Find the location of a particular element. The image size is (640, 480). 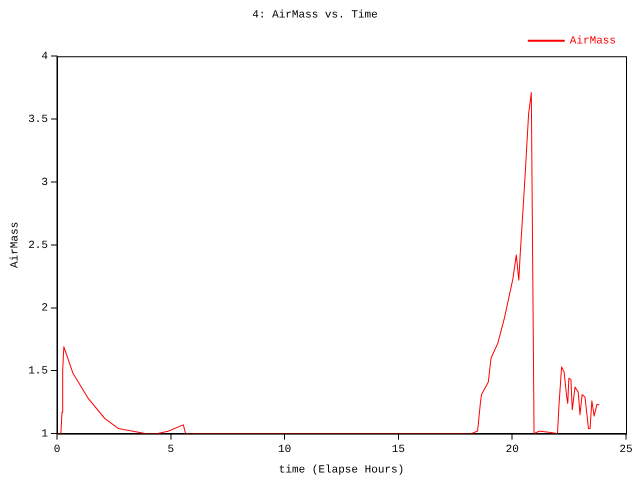

x-tick-label: 10 is located at coordinates (285, 450).